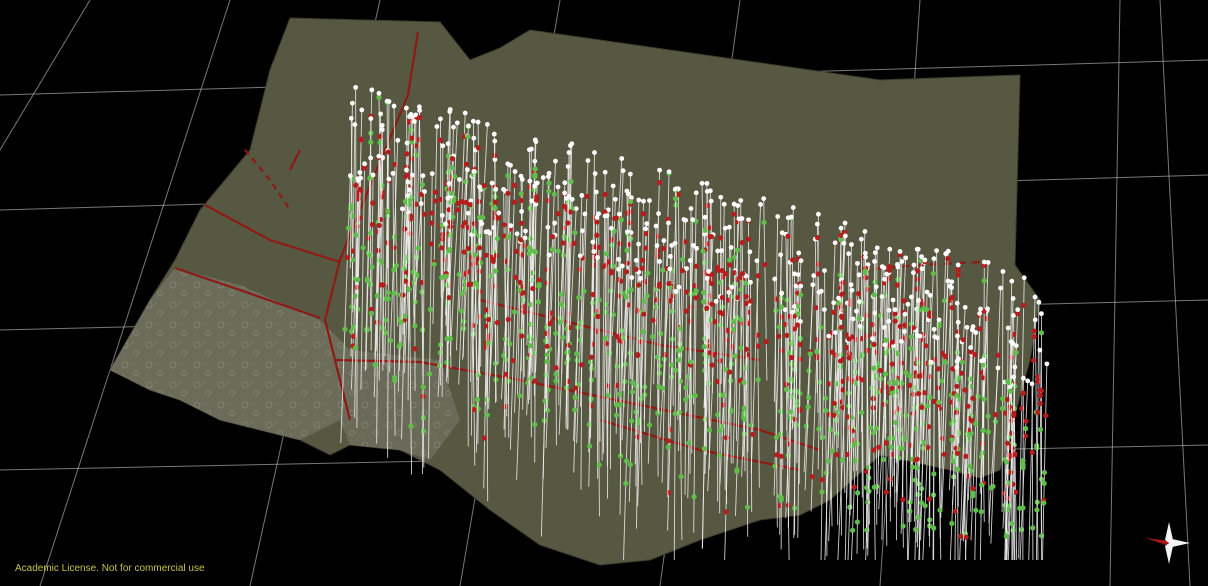 The width and height of the screenshot is (1208, 586). Describe the element at coordinates (1169, 543) in the screenshot. I see `north-arrow-compass-icon` at that location.